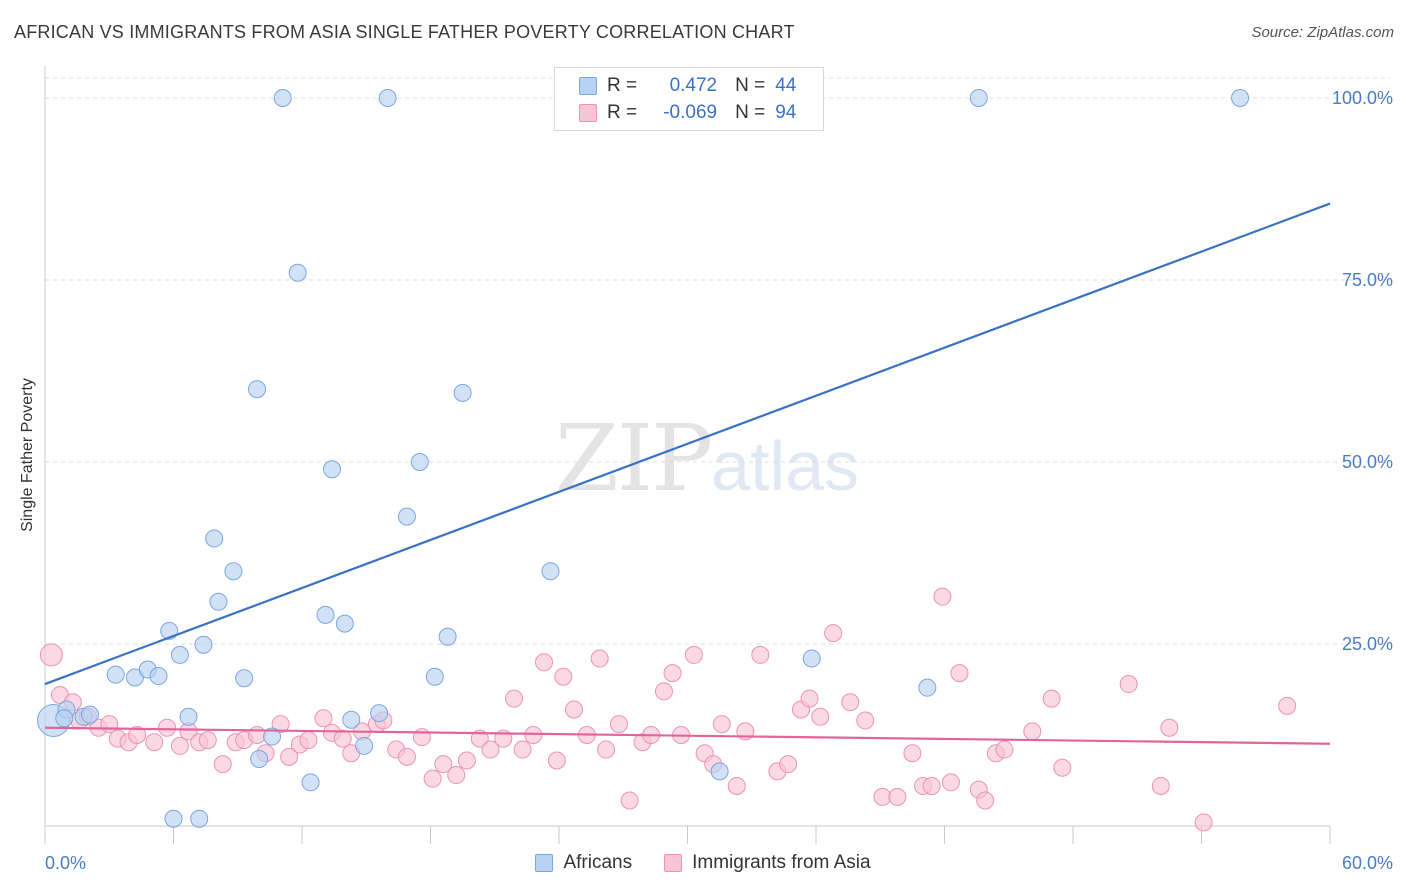 Image resolution: width=1406 pixels, height=892 pixels. I want to click on watermark: ZIPatlas, so click(707, 458).